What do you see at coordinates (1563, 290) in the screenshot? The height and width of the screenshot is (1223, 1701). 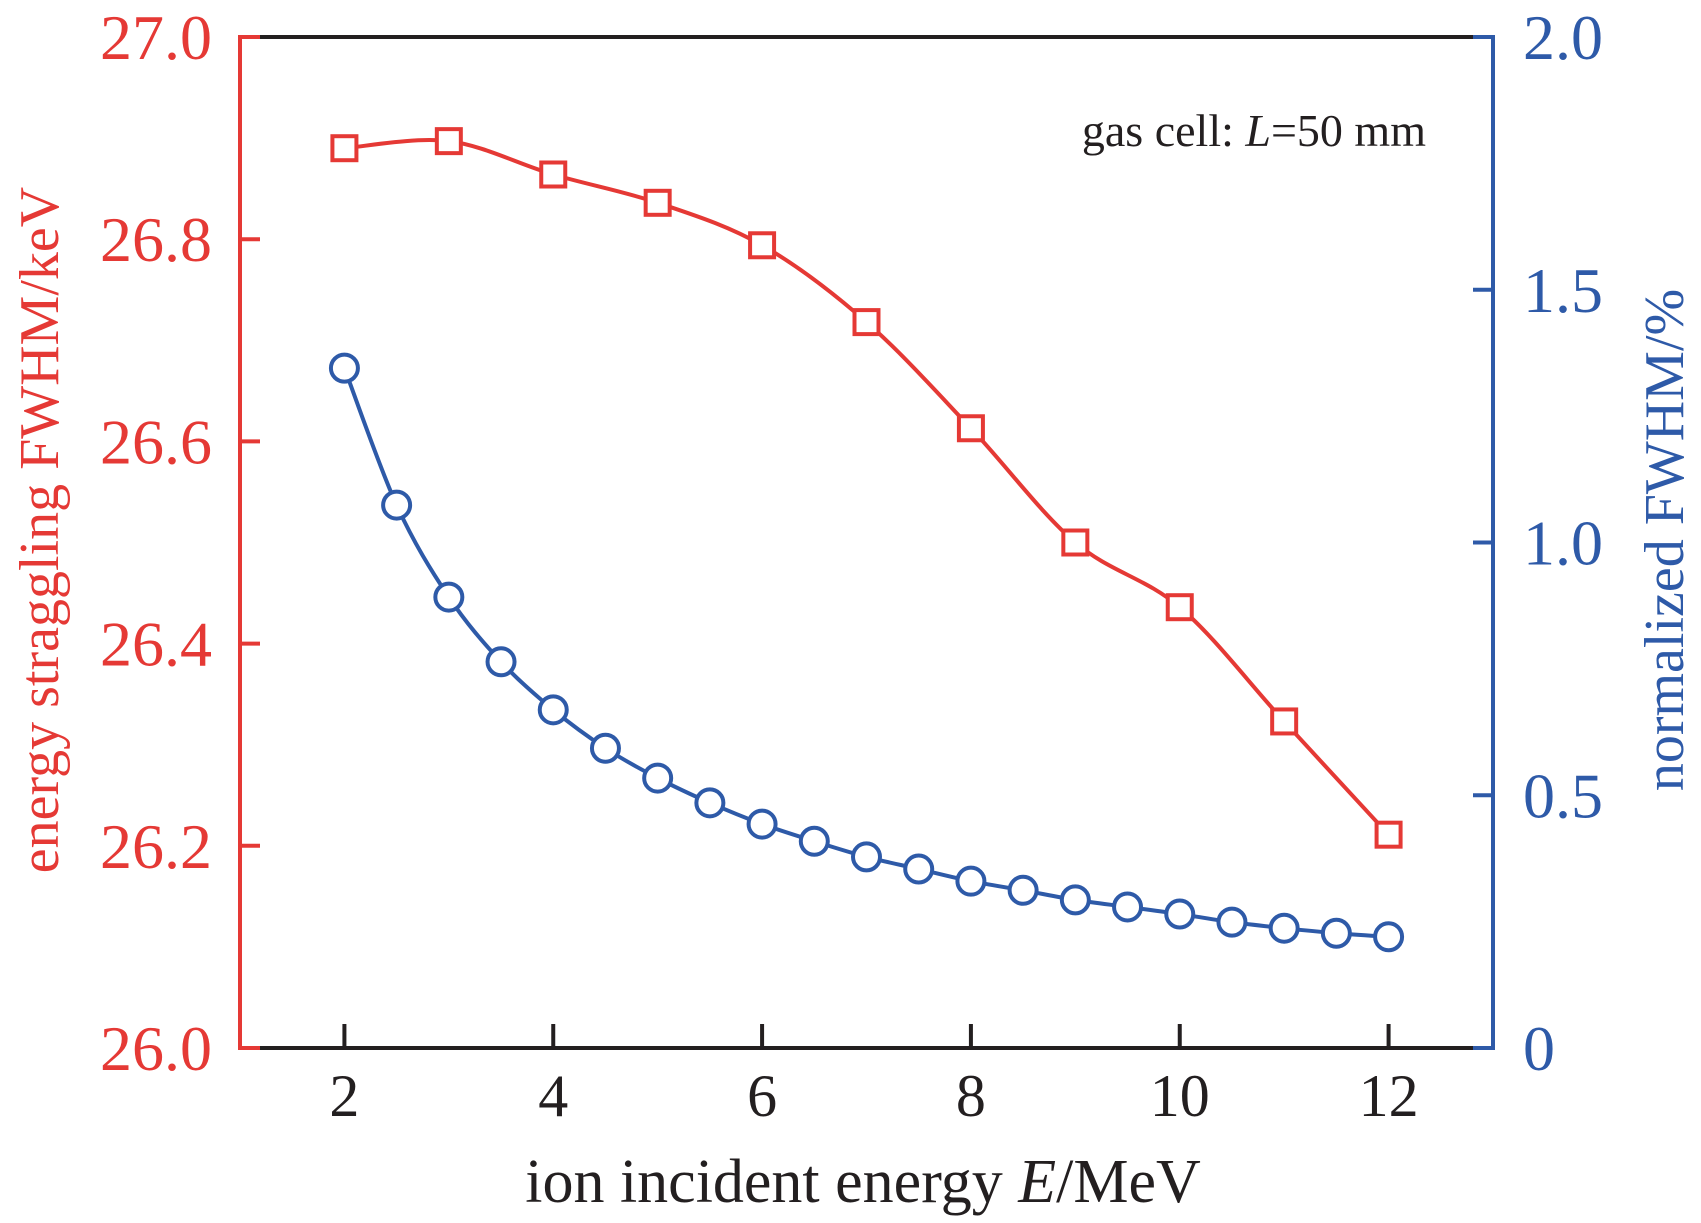 I see `y-right-tick-label: 1.5` at bounding box center [1563, 290].